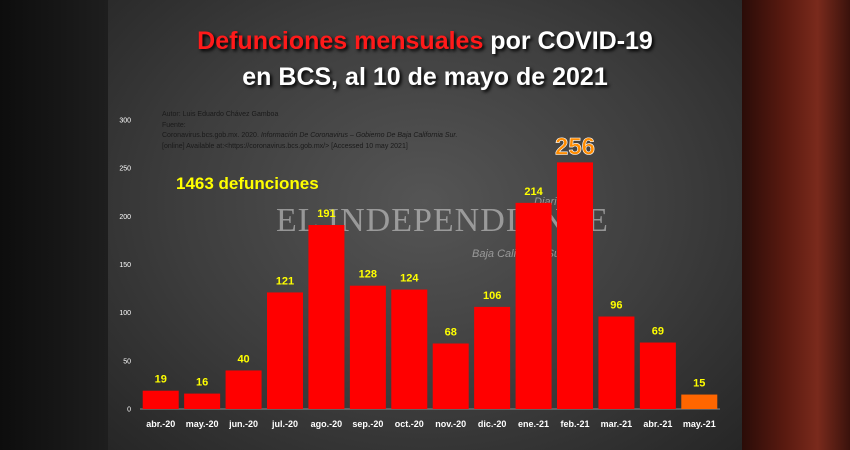 The height and width of the screenshot is (450, 850). I want to click on data-label: 256, so click(575, 146).